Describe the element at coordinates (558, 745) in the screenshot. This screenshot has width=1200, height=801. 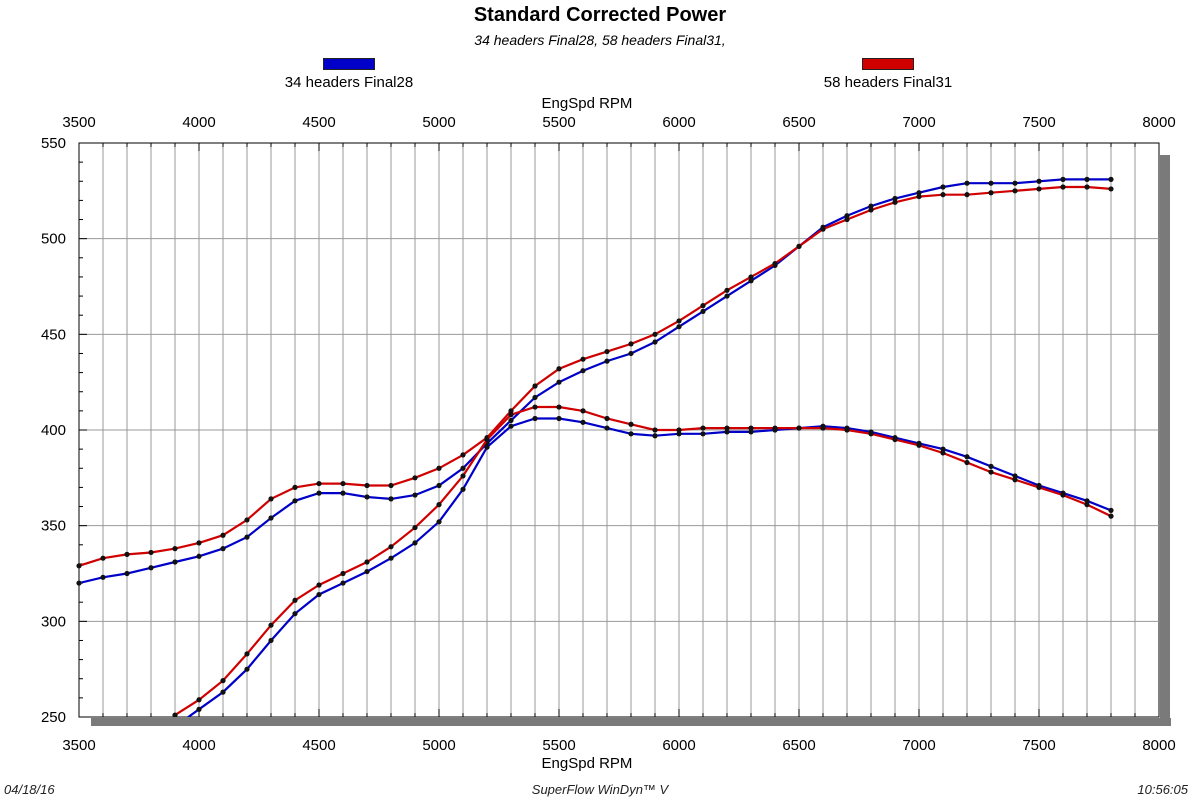
I see `x-tick-label-bottom: 5500` at that location.